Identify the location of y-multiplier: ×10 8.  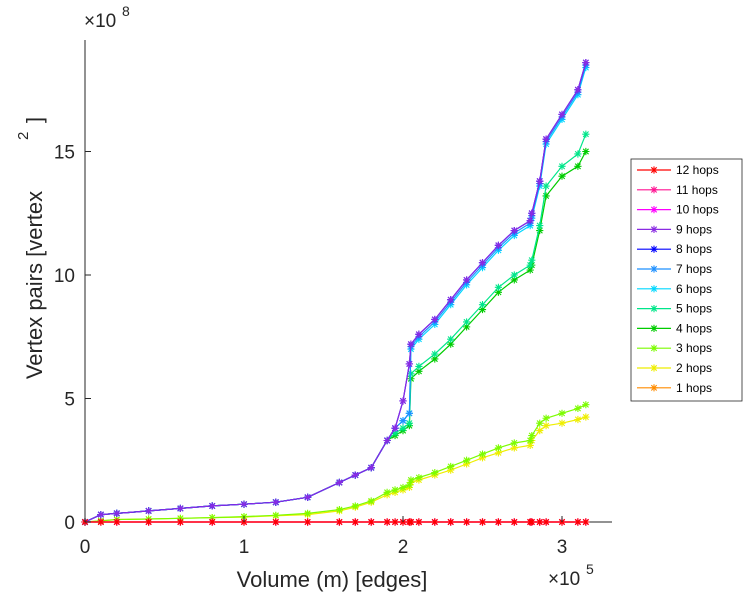
(107, 17).